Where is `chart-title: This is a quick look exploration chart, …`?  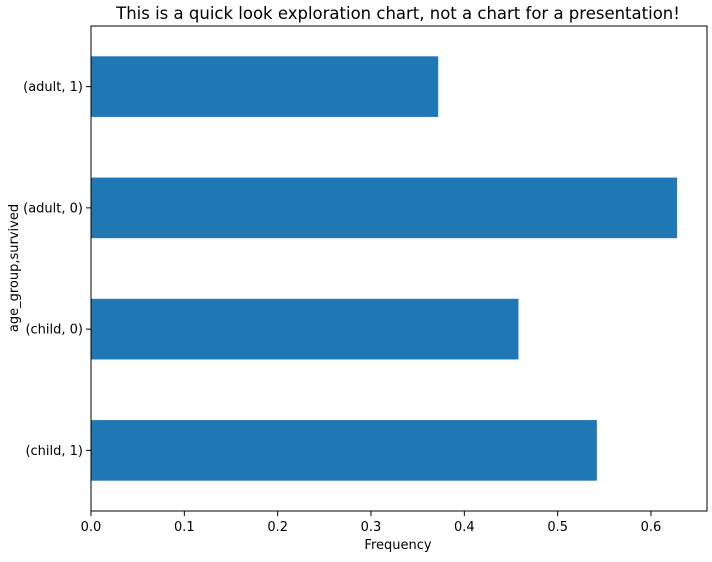 chart-title: This is a quick look exploration chart, … is located at coordinates (397, 13).